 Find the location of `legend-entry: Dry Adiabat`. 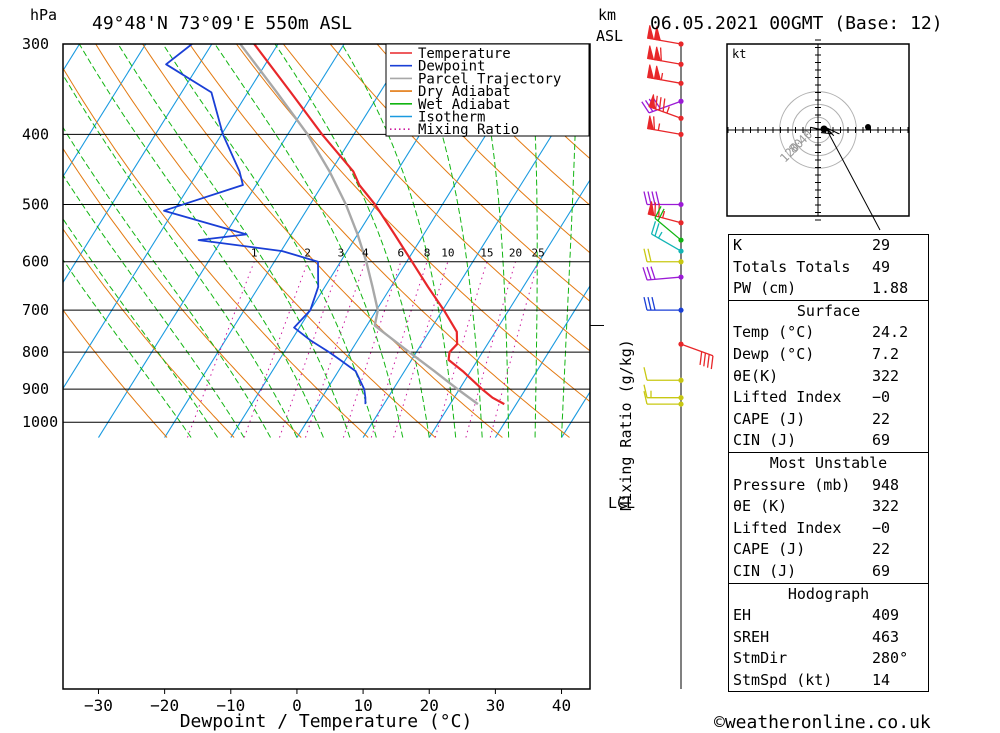

legend-entry: Dry Adiabat is located at coordinates (464, 92).